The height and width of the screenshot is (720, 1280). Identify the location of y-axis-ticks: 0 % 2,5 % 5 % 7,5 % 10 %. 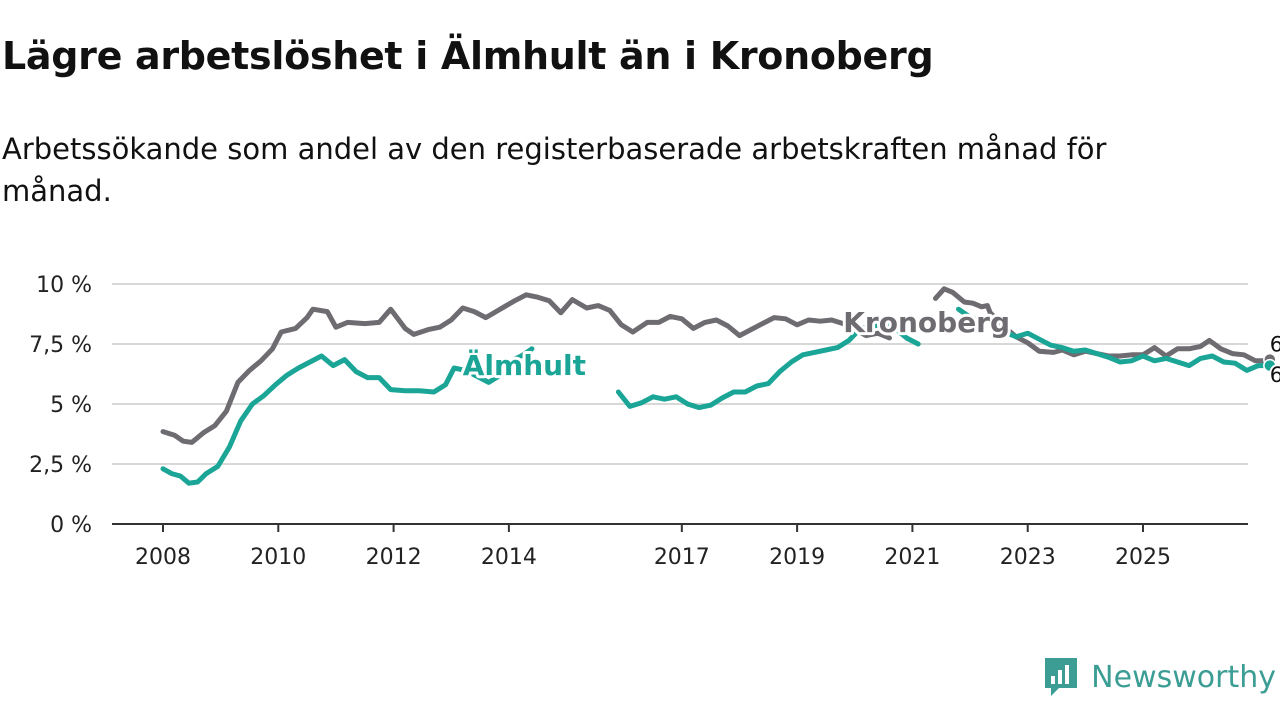
(60, 405).